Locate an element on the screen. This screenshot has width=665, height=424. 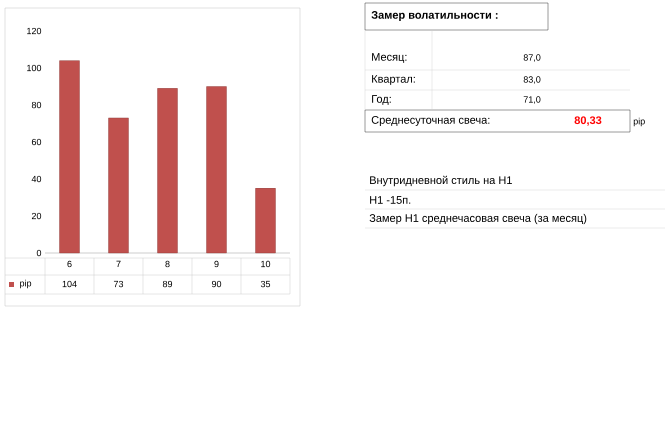
x-tick-label: 7 is located at coordinates (118, 263).